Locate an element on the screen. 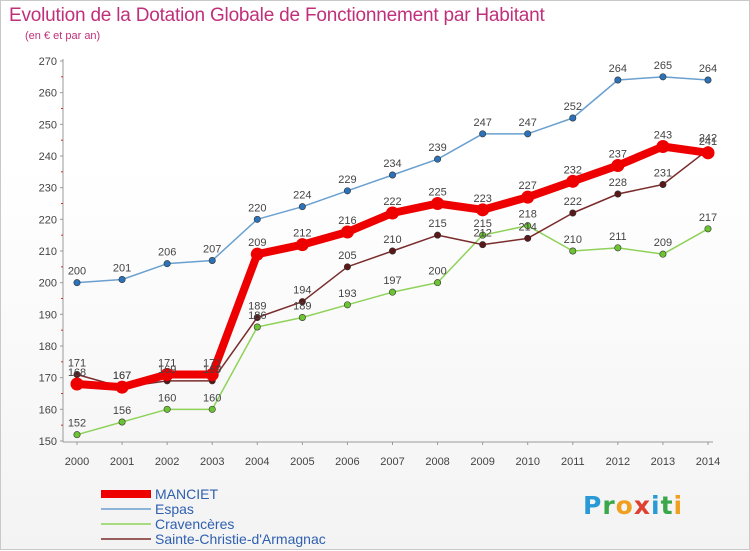  data-label-manciet: 222 is located at coordinates (392, 202).